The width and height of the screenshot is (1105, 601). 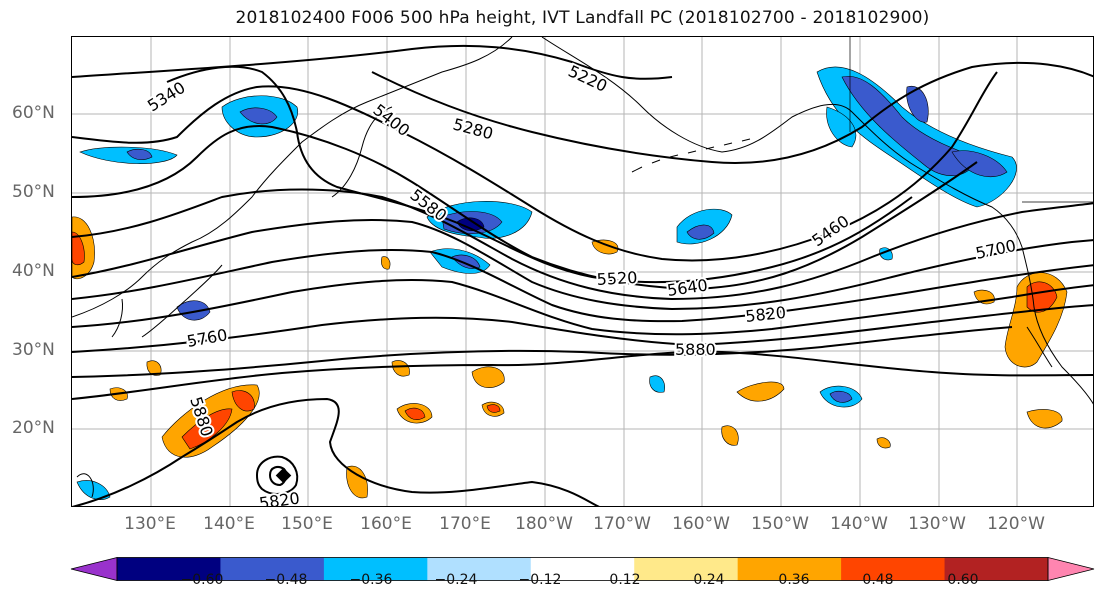 What do you see at coordinates (386, 524) in the screenshot?
I see `lon-label: 160°E` at bounding box center [386, 524].